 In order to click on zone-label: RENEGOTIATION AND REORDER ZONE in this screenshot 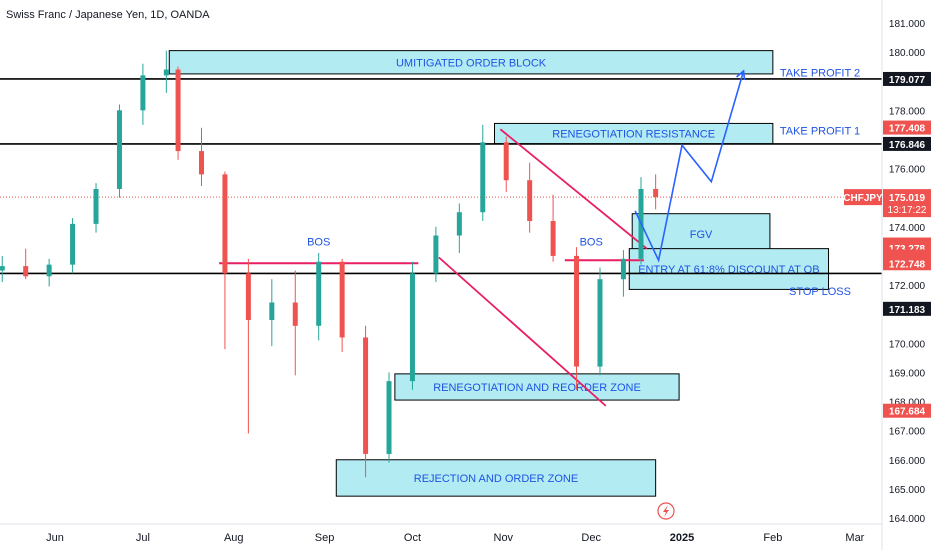, I will do `click(537, 388)`.